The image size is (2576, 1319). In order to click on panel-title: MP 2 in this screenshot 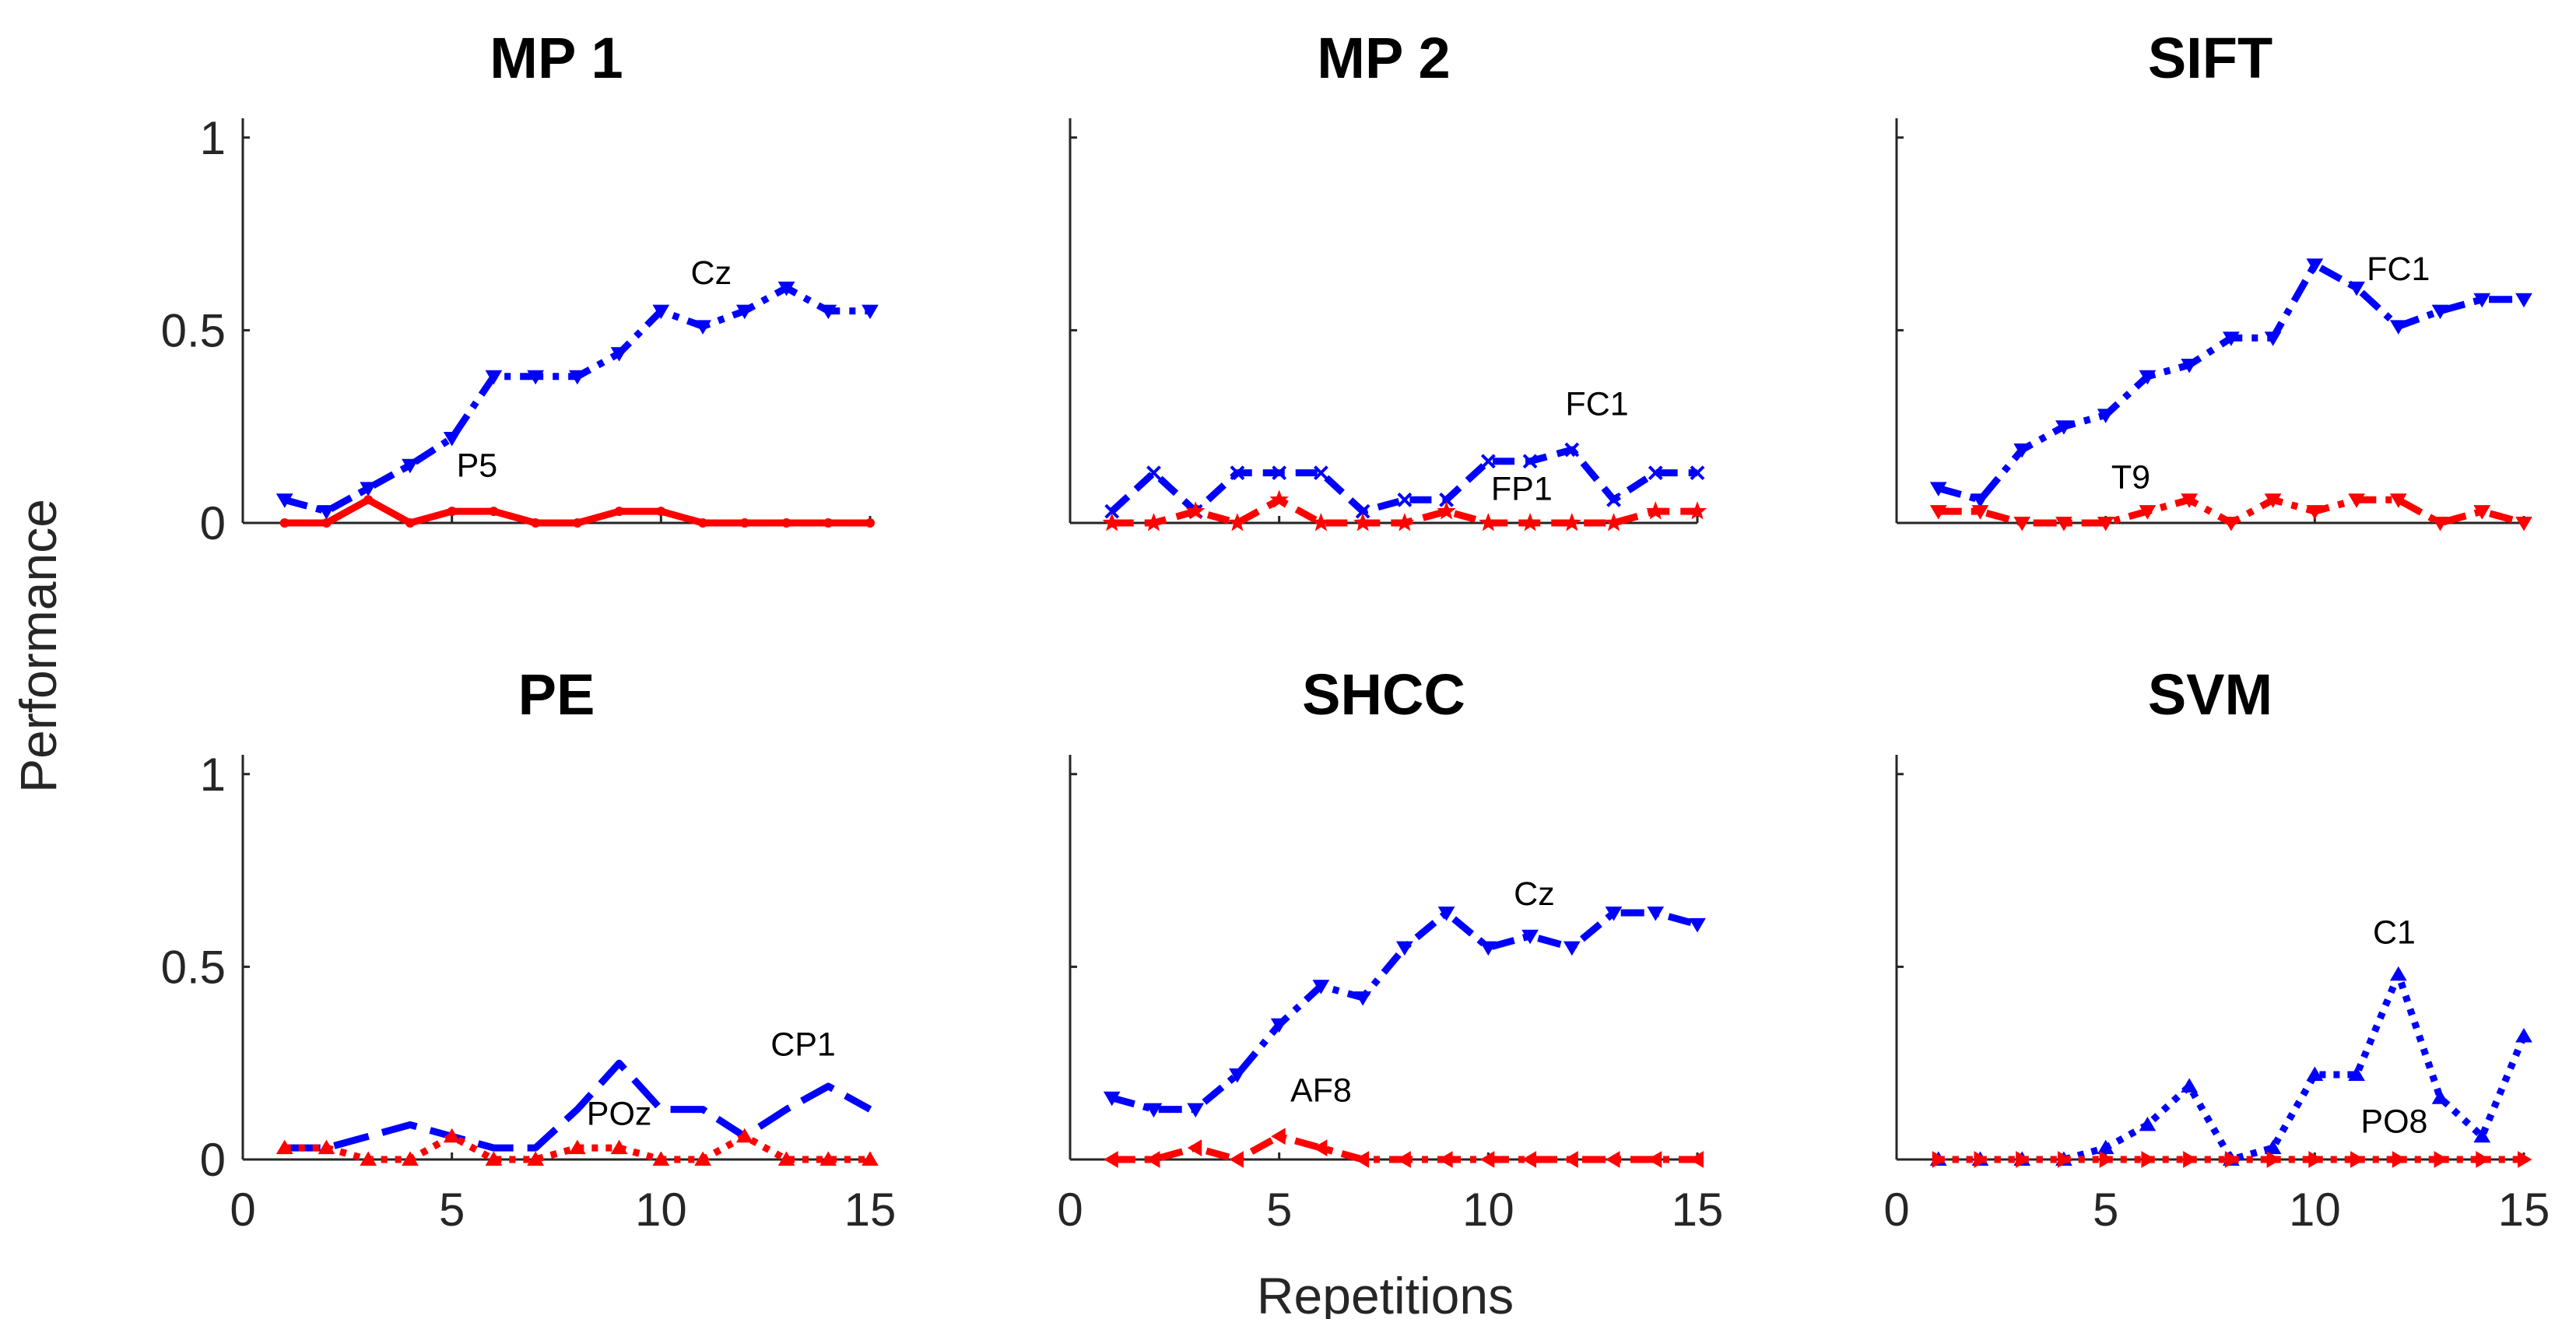, I will do `click(1384, 58)`.